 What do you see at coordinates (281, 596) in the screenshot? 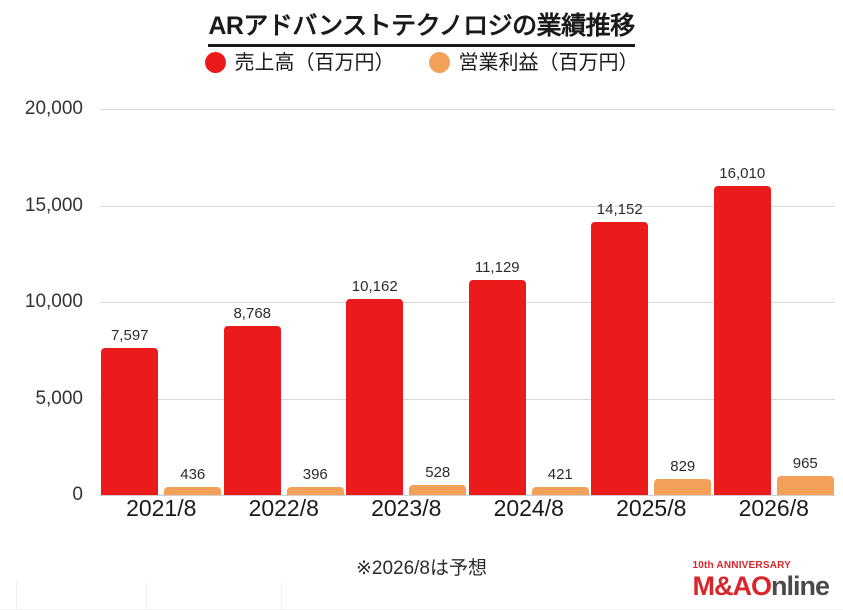
I see `bottom-separator-right` at bounding box center [281, 596].